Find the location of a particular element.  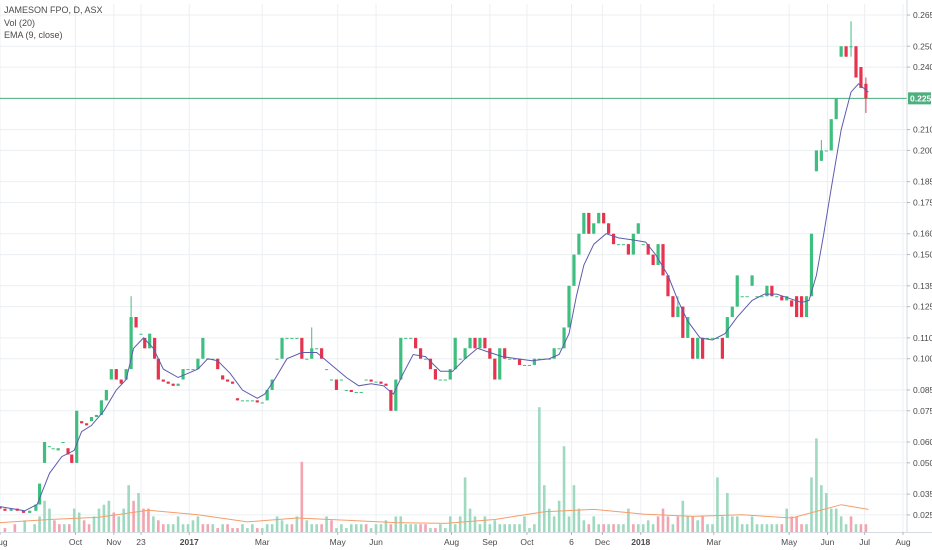

y-tick-label: 0.200 is located at coordinates (922, 150).